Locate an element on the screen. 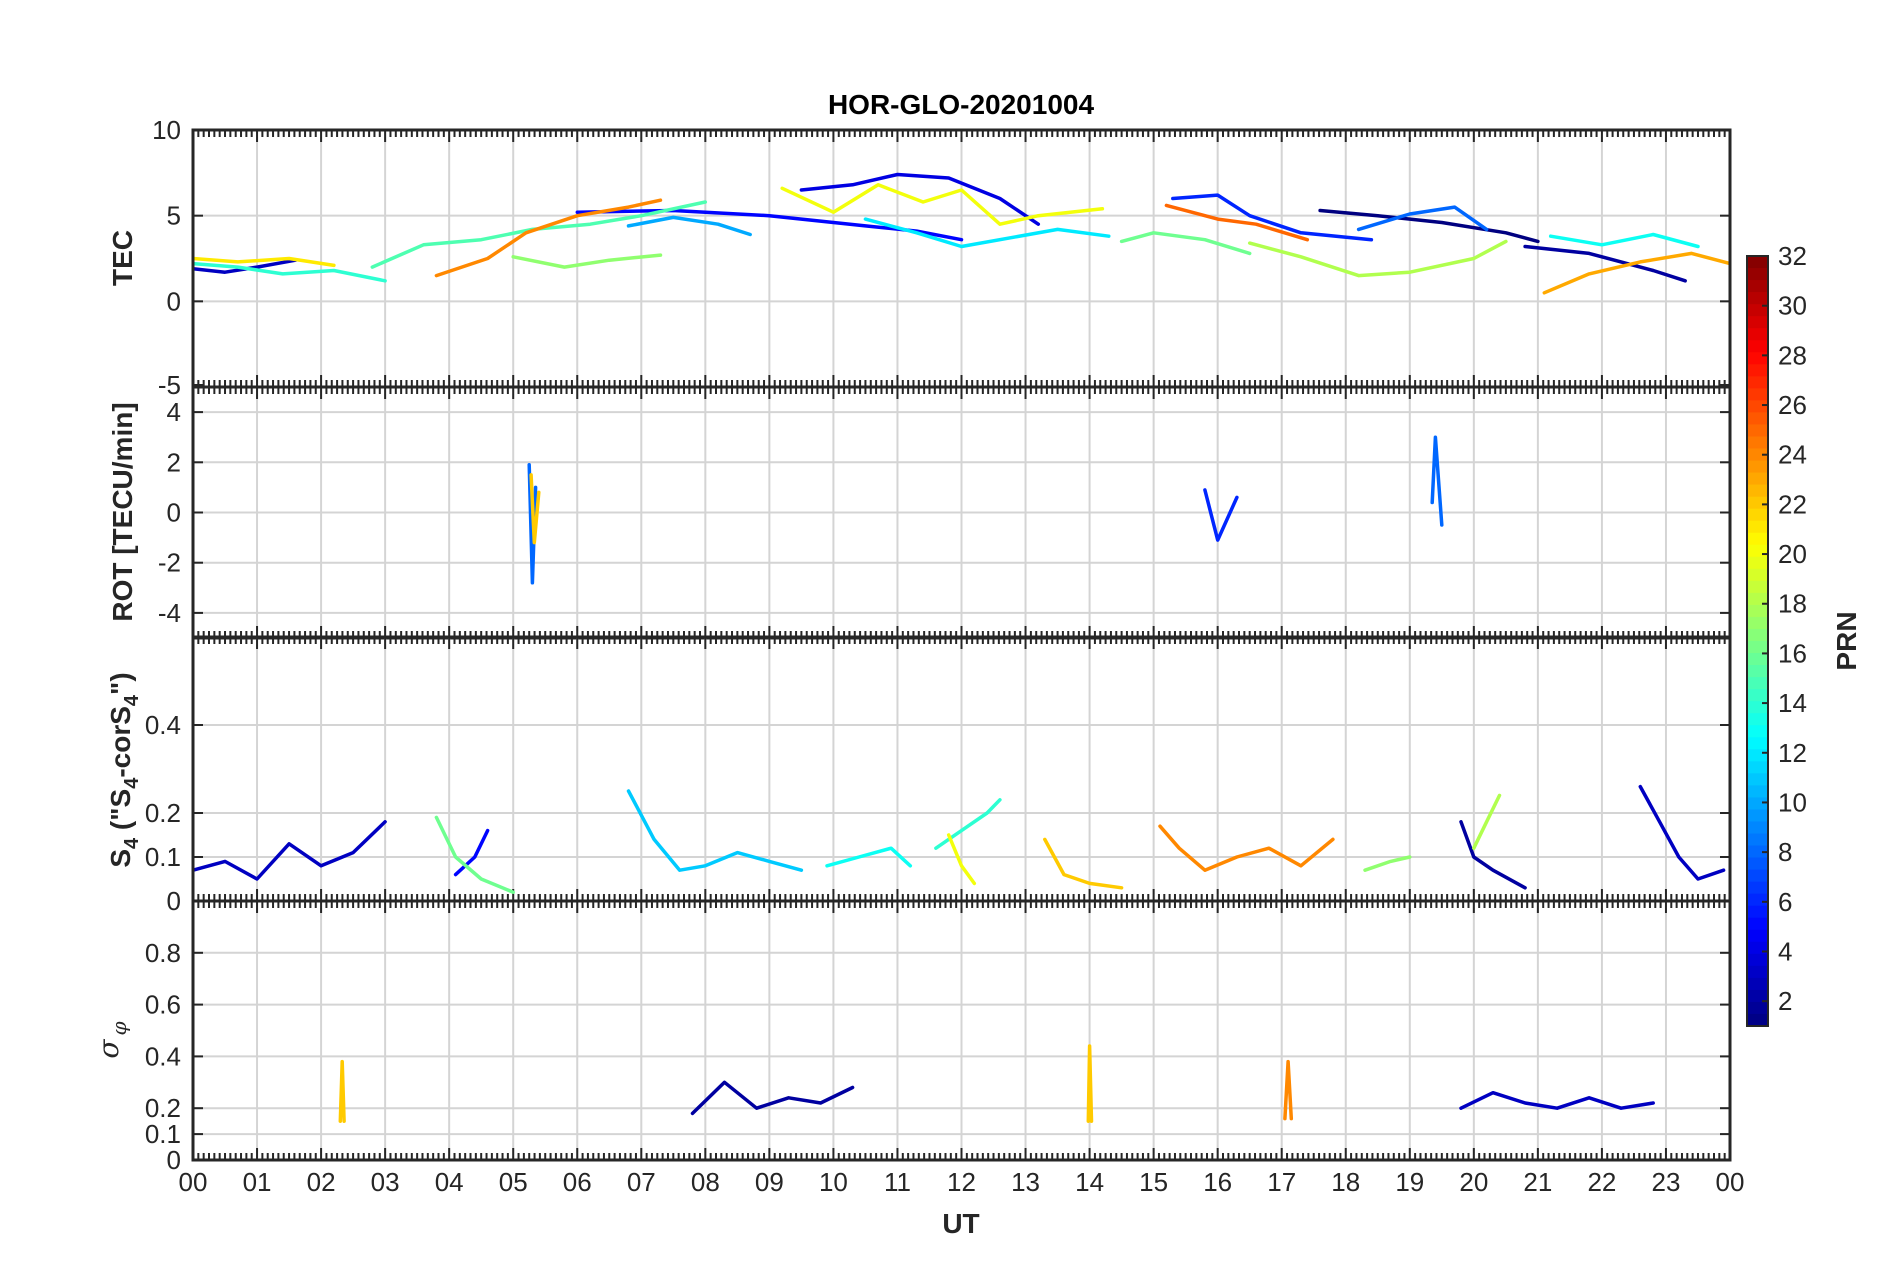 The width and height of the screenshot is (1902, 1272). colorbar-bands is located at coordinates (1757, 641).